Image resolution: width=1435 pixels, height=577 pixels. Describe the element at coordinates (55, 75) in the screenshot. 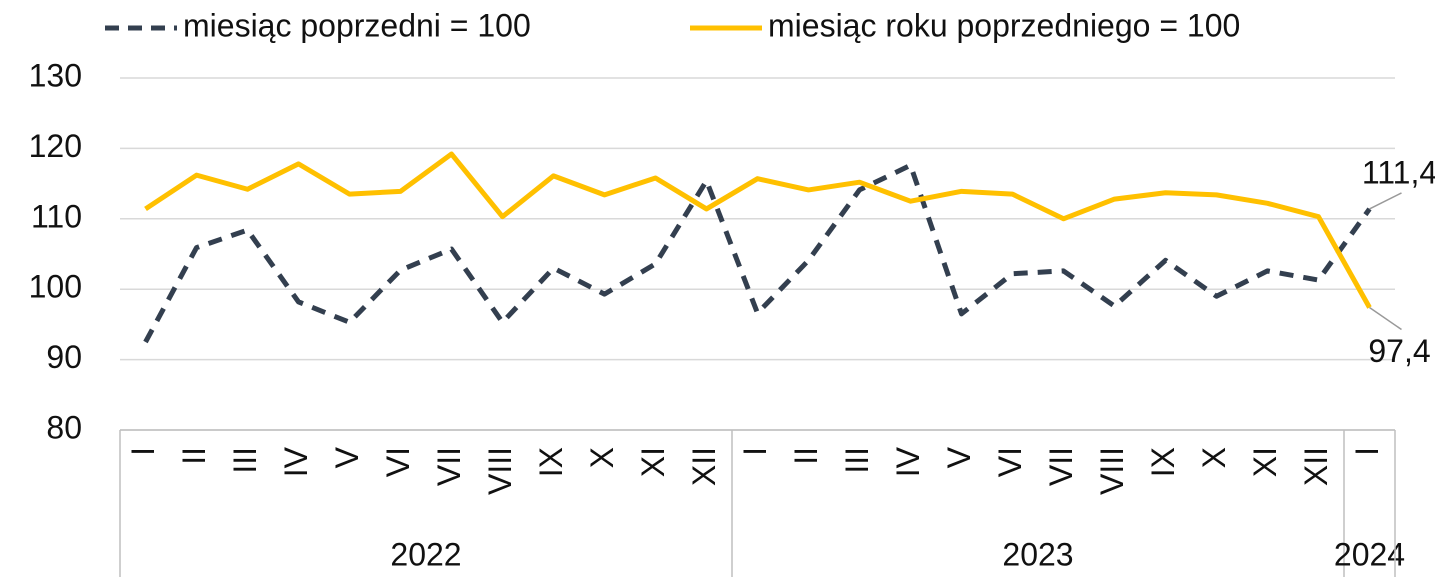

I see `y-tick-label: 130` at that location.